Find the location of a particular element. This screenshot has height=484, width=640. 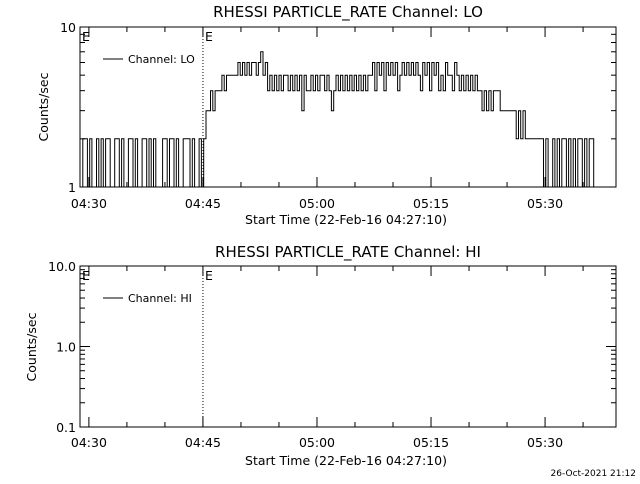

hi-chart-title: RHESSI PARTICLE_RATE Channel: HI is located at coordinates (348, 252).